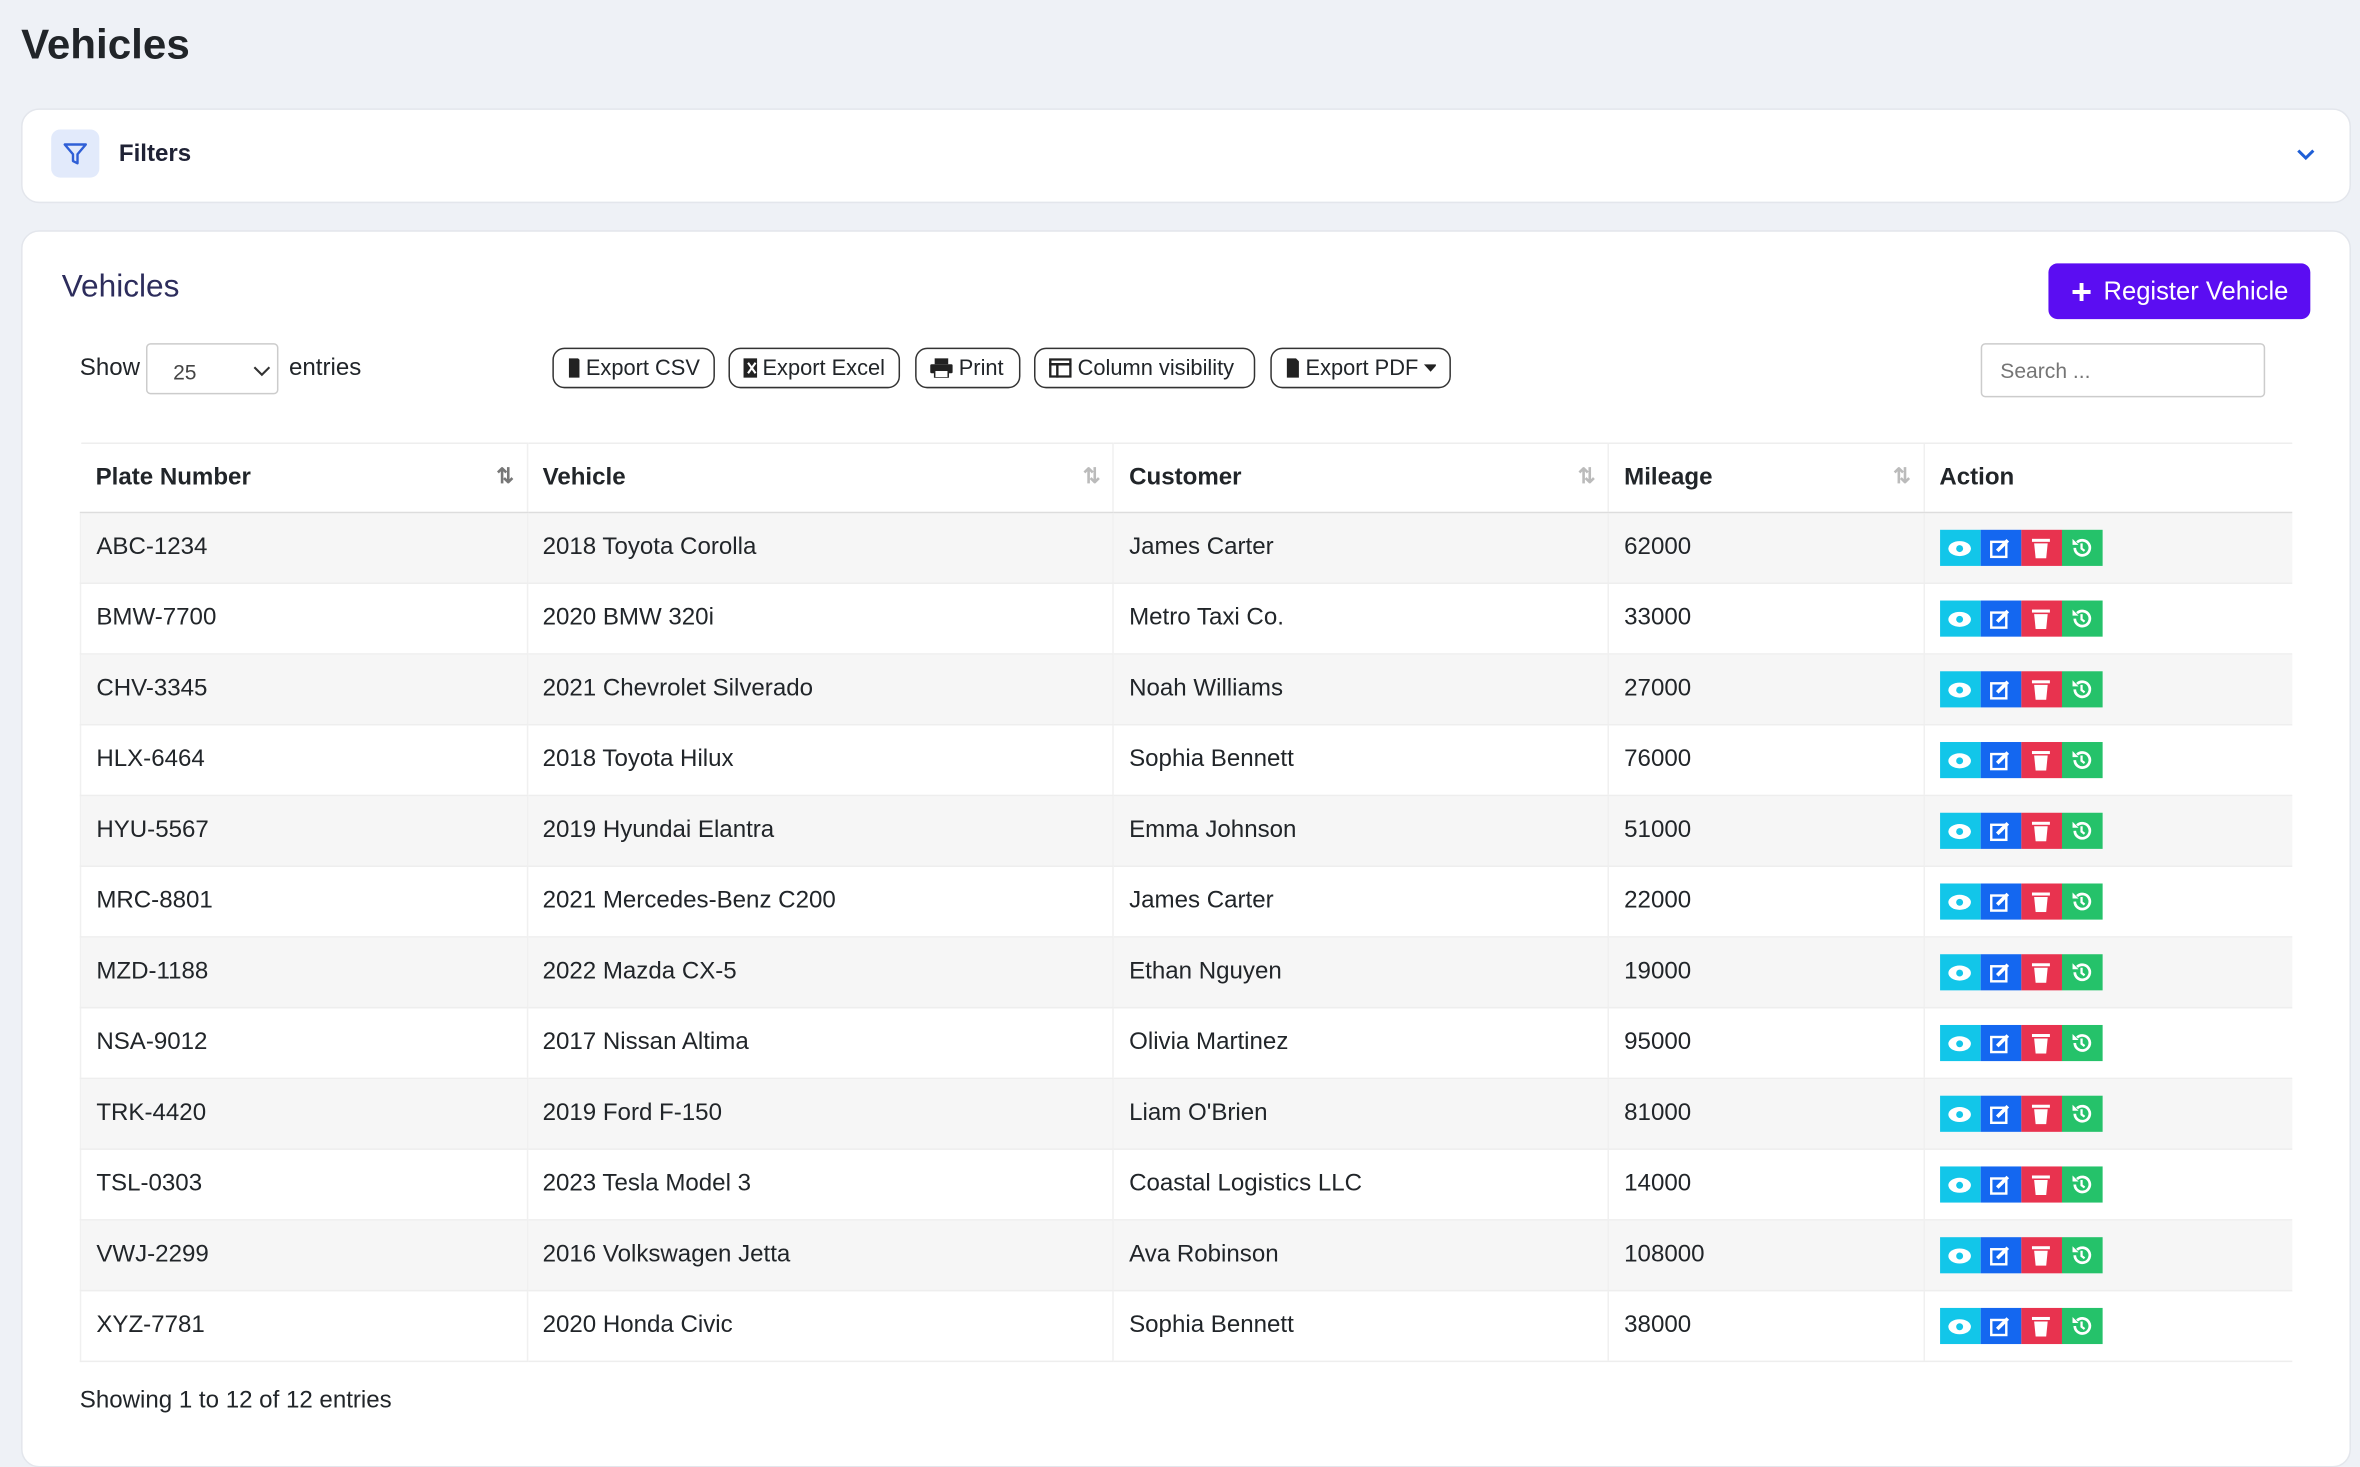 The height and width of the screenshot is (1467, 2360). Describe the element at coordinates (2196, 290) in the screenshot. I see `register-label: Register Vehicle` at that location.